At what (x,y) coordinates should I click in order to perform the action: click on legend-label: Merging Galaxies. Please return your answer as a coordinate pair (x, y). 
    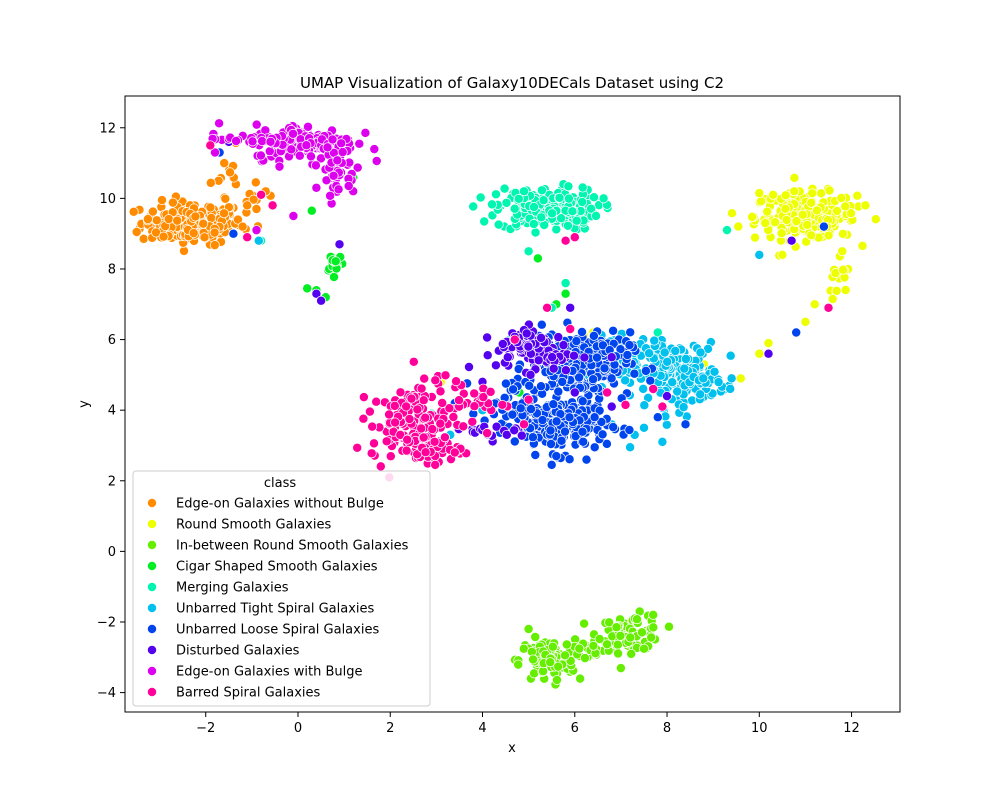
    Looking at the image, I should click on (232, 588).